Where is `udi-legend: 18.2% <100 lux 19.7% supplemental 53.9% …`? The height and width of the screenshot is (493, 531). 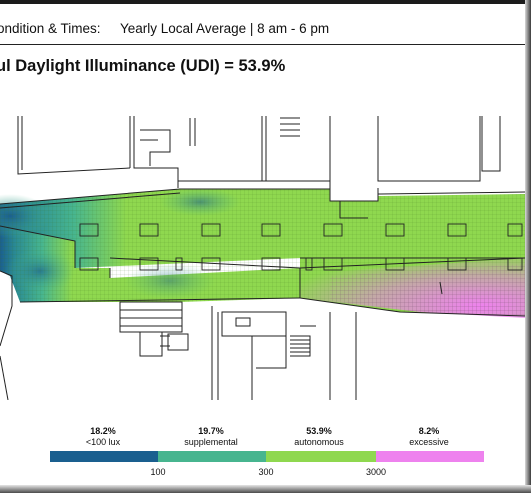
udi-legend: 18.2% <100 lux 19.7% supplemental 53.9% … is located at coordinates (262, 450).